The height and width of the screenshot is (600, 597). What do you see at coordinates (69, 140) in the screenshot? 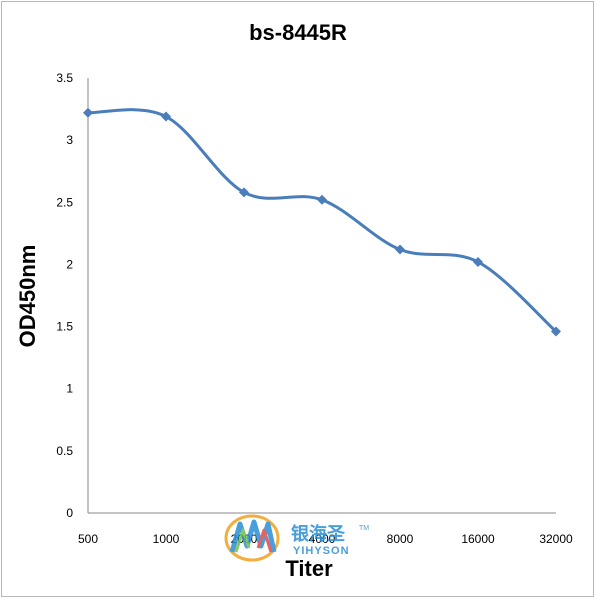
I see `y-tick-label: 3` at bounding box center [69, 140].